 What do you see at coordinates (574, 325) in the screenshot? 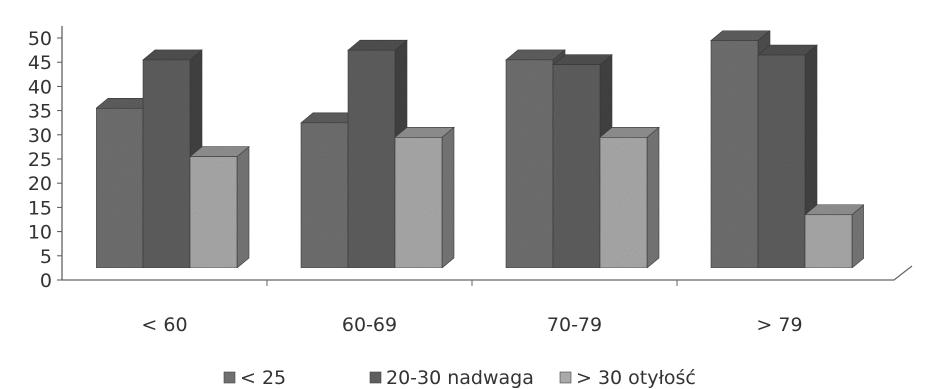
I see `x-tick-label: 70-79` at bounding box center [574, 325].